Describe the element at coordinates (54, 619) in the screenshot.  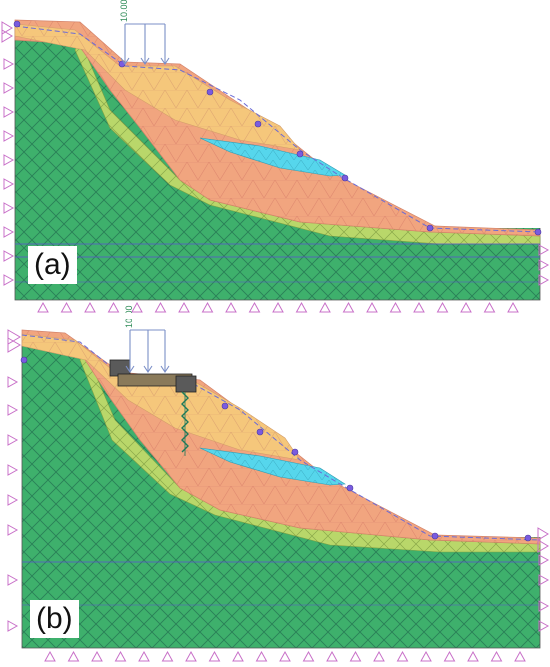
I see `panel-b-label: (b)` at that location.